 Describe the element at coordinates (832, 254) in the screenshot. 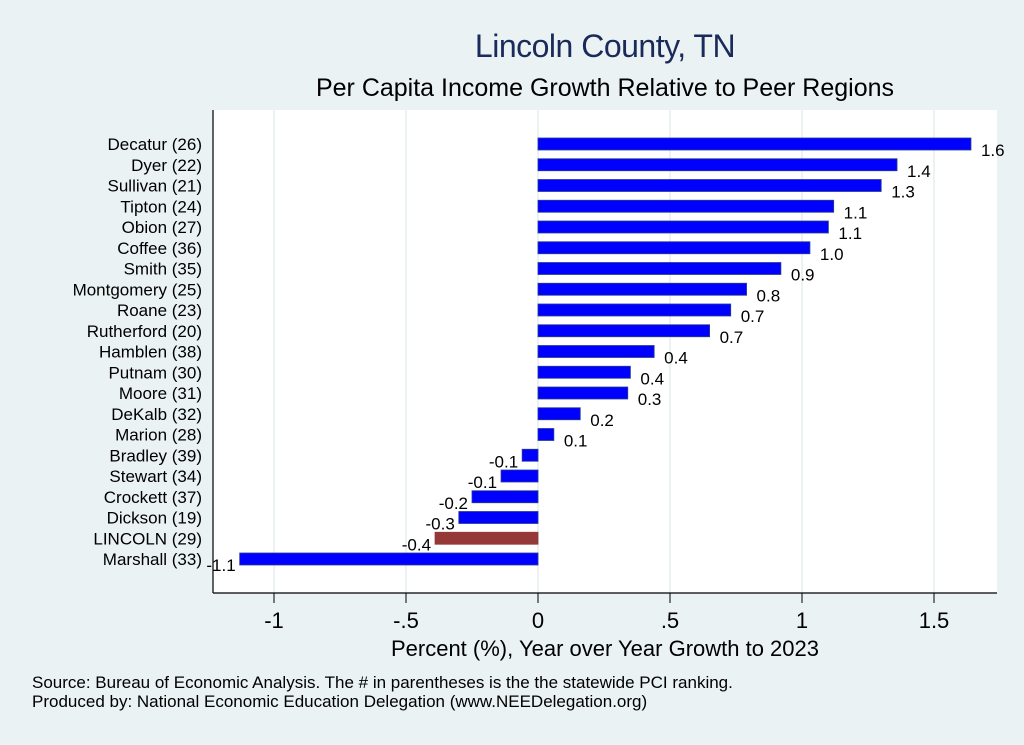

I see `data-label: 1.0` at that location.